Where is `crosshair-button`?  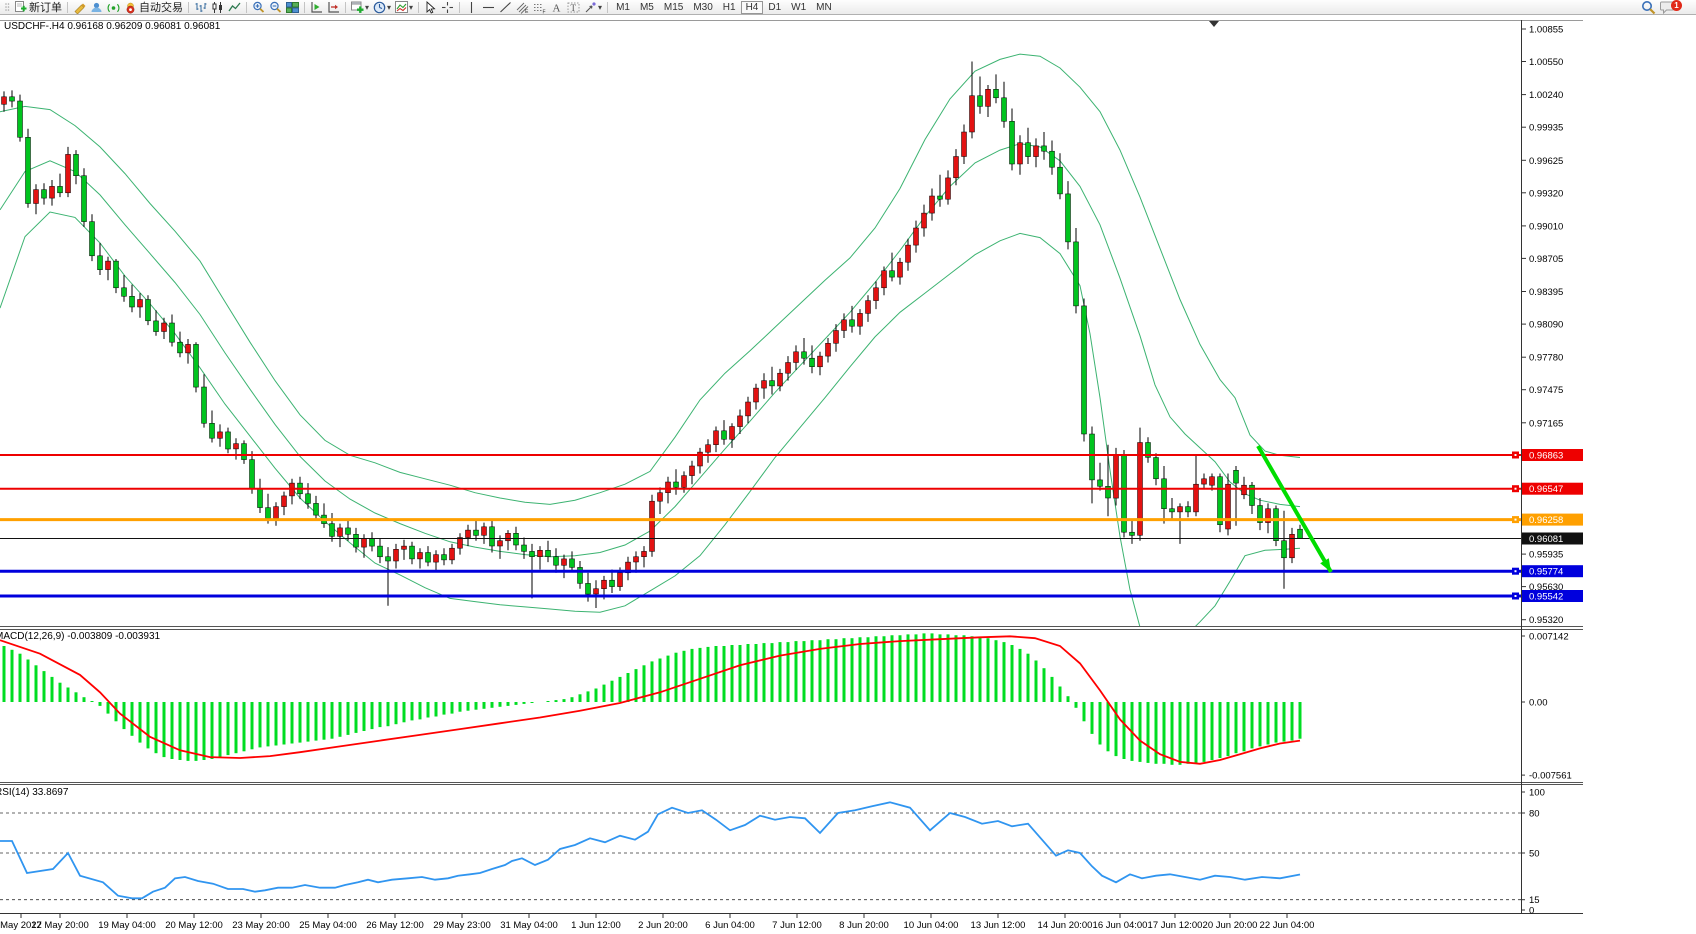 crosshair-button is located at coordinates (447, 7).